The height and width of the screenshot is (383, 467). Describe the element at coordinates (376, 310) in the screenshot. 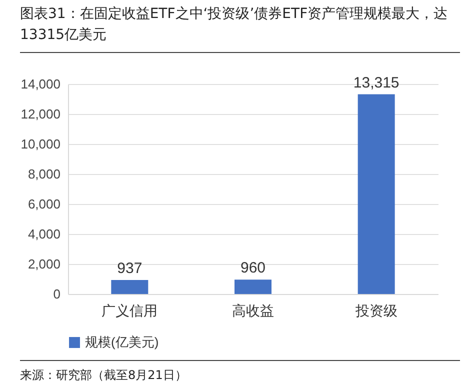

I see `x-tick-label: 投资级` at that location.